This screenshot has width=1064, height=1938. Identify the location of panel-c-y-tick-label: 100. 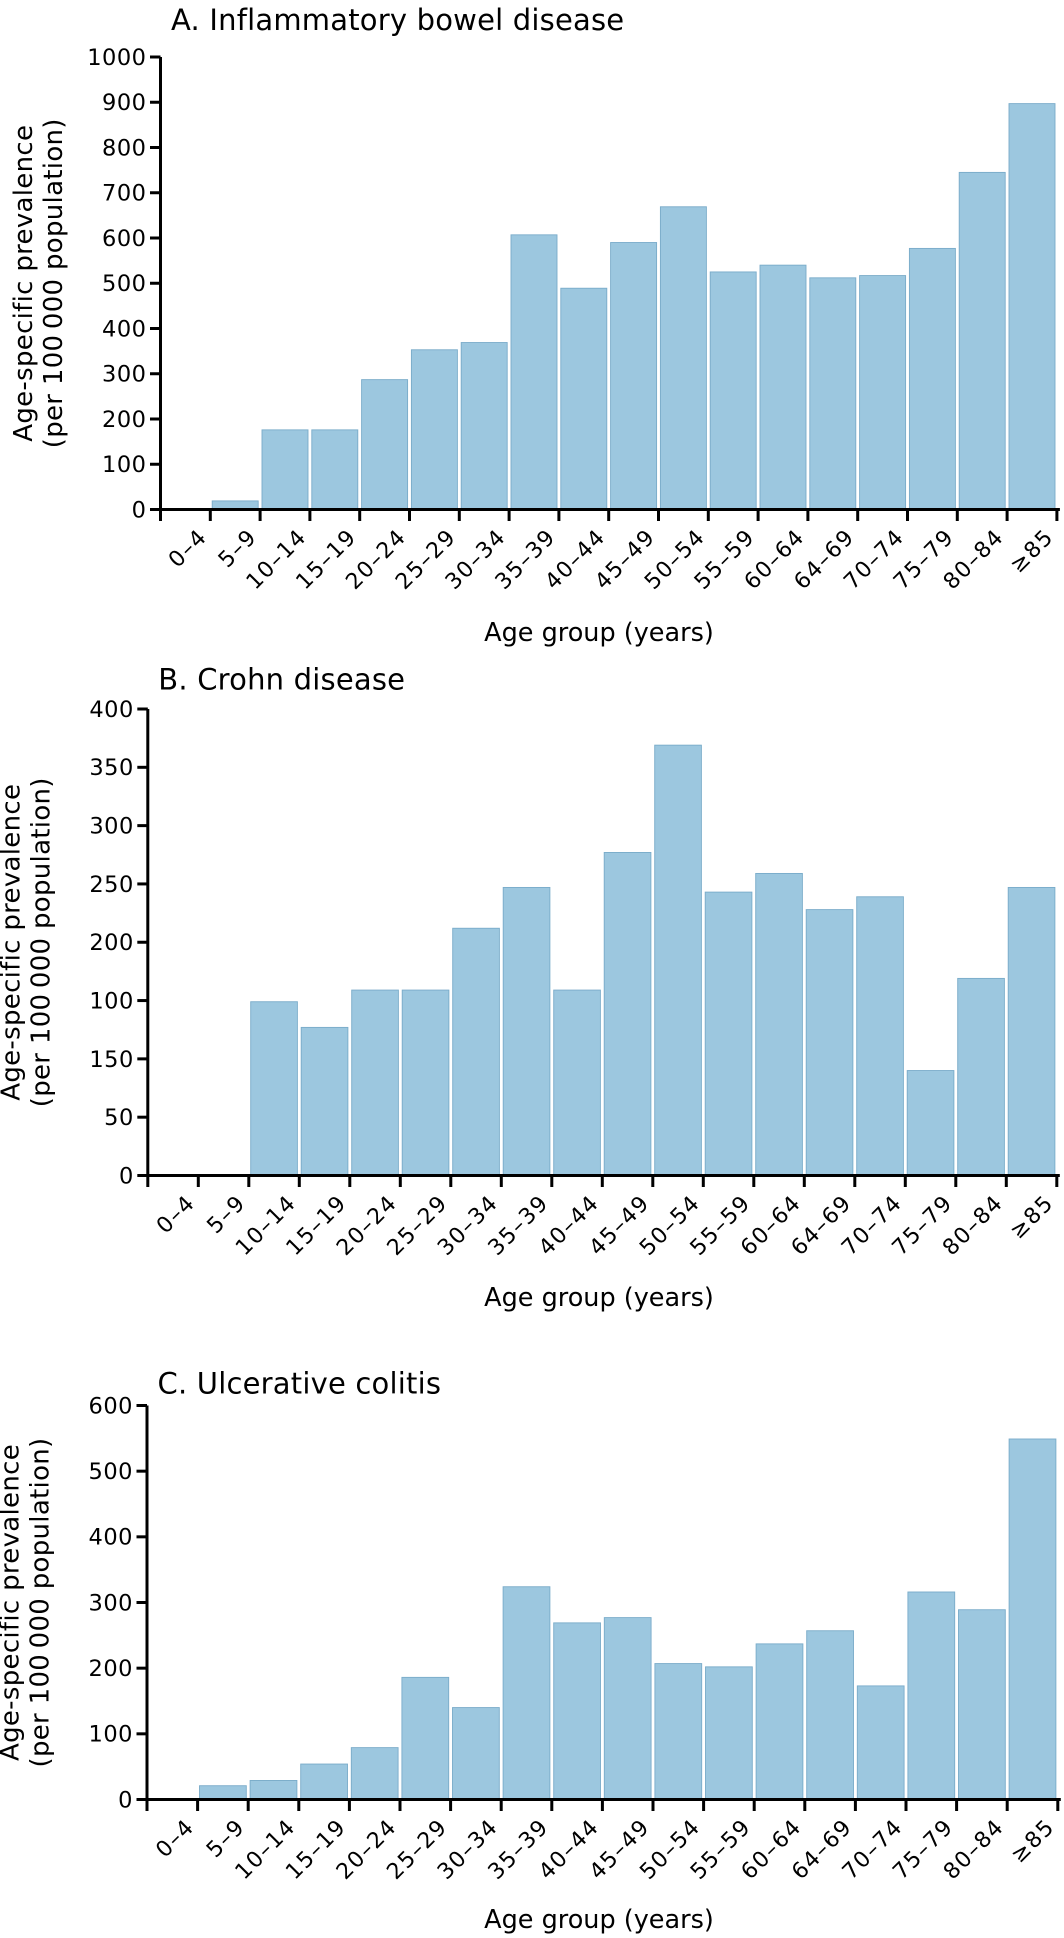
(111, 1735).